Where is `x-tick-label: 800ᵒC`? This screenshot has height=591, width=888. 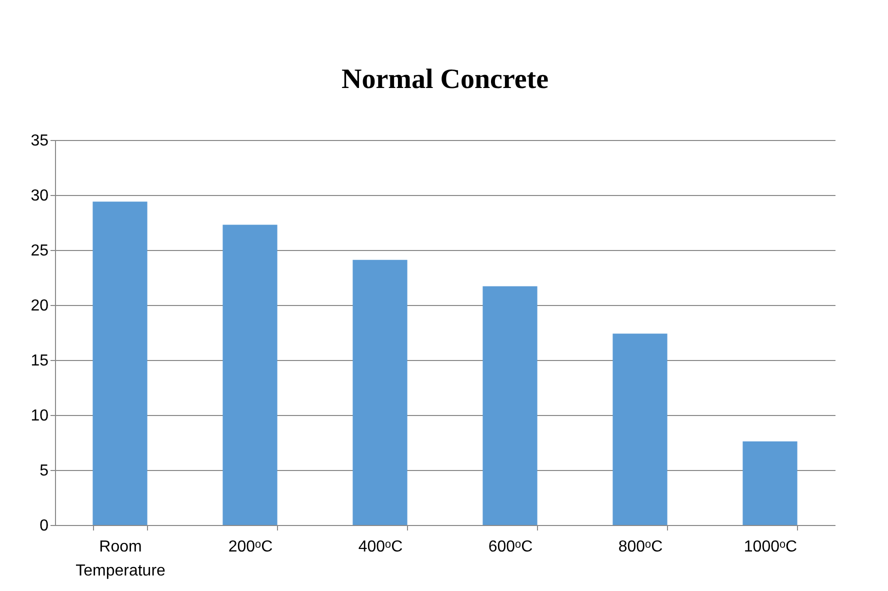 x-tick-label: 800ᵒC is located at coordinates (640, 547).